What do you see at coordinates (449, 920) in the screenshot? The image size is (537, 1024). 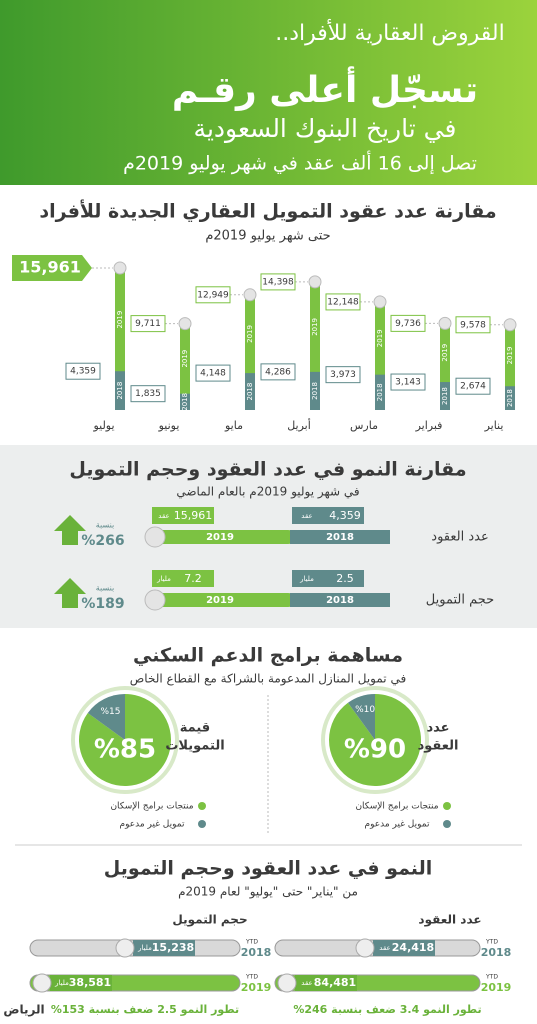 I see `group-label: عدد العقود` at bounding box center [449, 920].